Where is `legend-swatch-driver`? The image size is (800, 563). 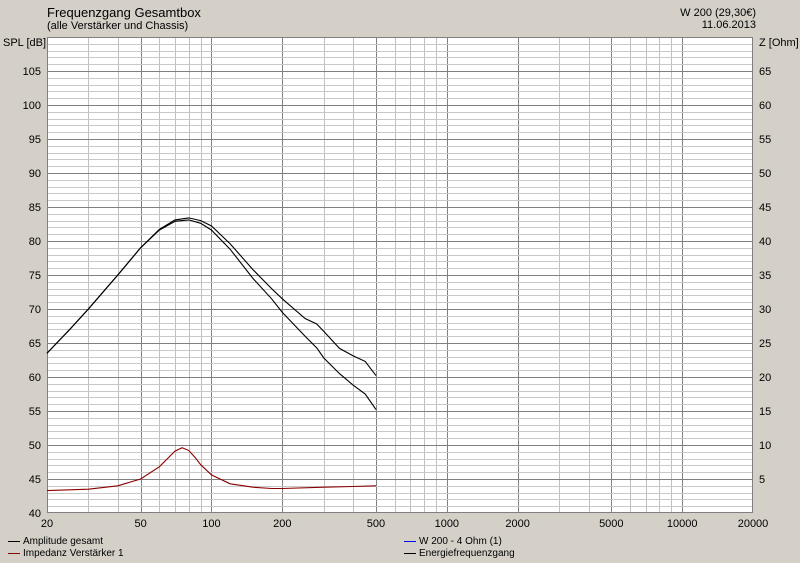 legend-swatch-driver is located at coordinates (410, 541).